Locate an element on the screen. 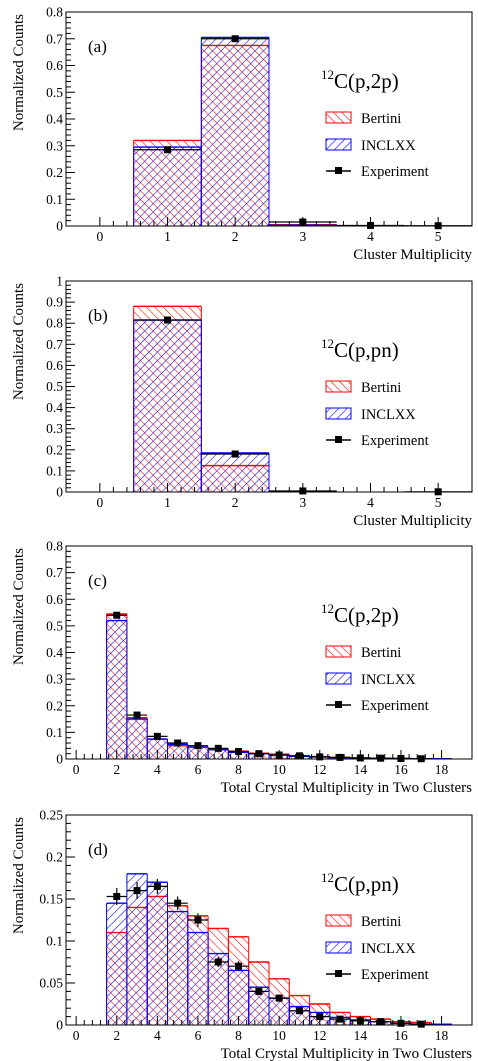 This screenshot has width=478, height=1061. x-tick-label: 12 is located at coordinates (320, 769).